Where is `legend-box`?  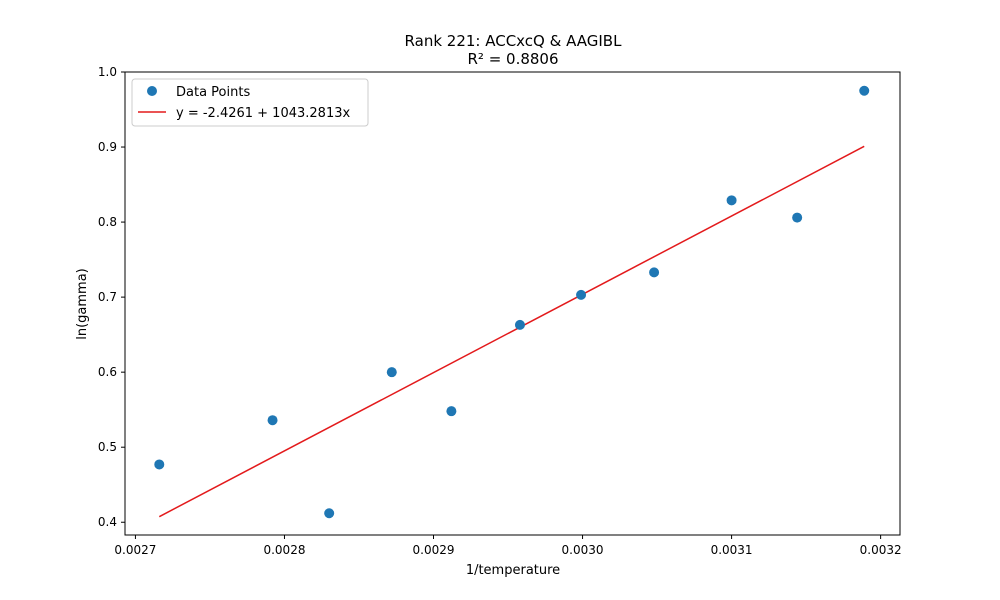
legend-box is located at coordinates (250, 102).